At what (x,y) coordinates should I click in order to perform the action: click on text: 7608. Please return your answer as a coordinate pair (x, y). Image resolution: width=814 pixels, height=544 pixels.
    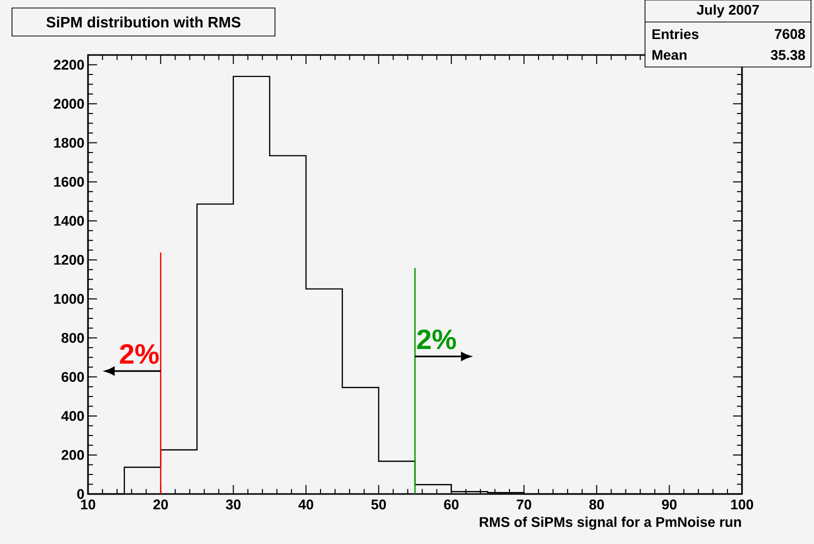
    Looking at the image, I should click on (790, 34).